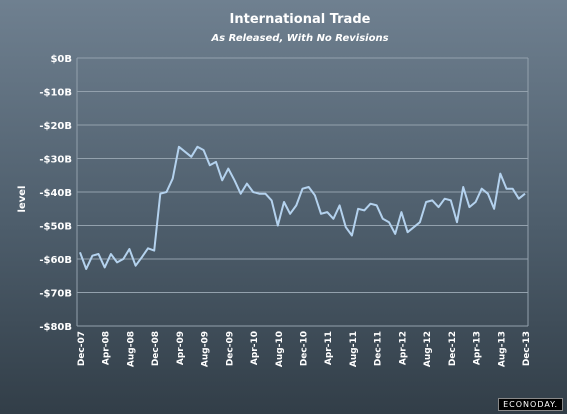 Image resolution: width=567 pixels, height=414 pixels. Describe the element at coordinates (329, 348) in the screenshot. I see `x-tick-label: Apr-11` at that location.